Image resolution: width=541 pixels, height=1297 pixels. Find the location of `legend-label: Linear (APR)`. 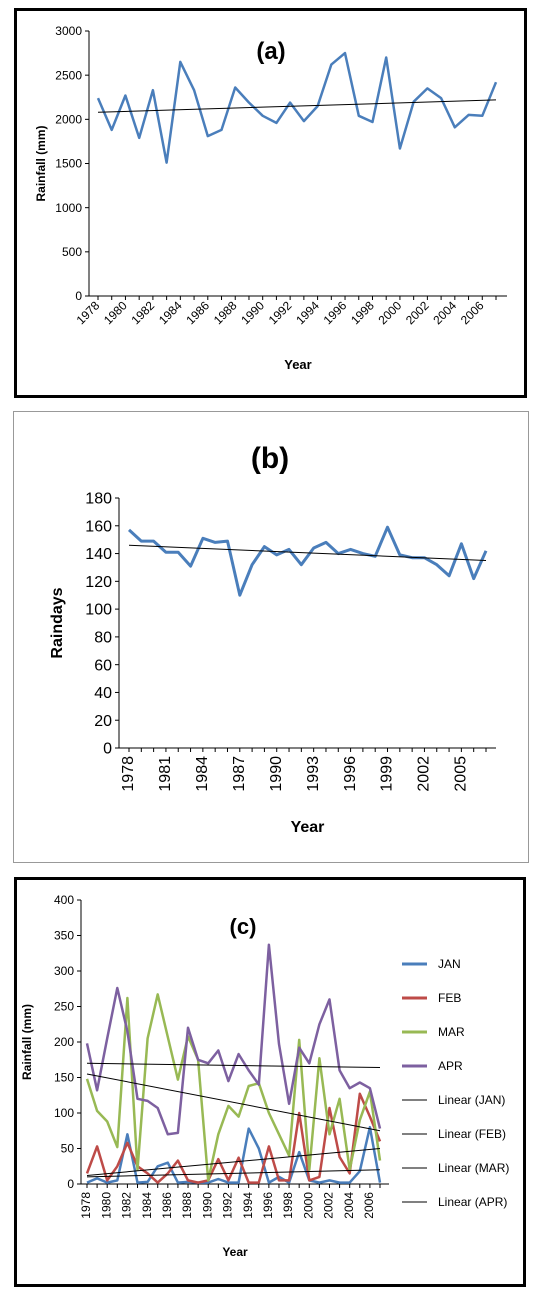

legend-label: Linear (APR) is located at coordinates (472, 1202).